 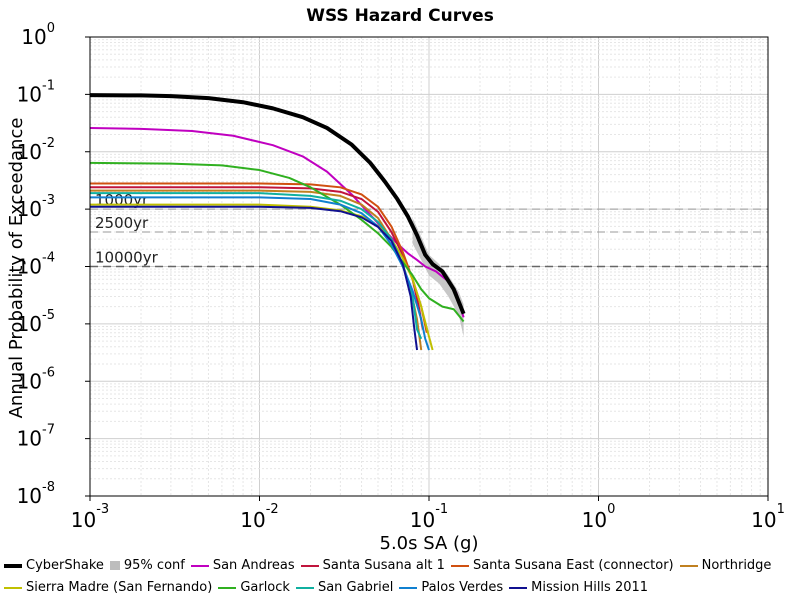 I want to click on ref-label-2500yr: 2500yr, so click(x=122, y=223).